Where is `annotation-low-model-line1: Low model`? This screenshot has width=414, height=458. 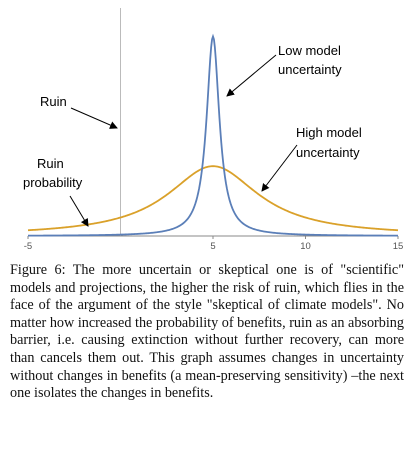 annotation-low-model-line1: Low model is located at coordinates (309, 50).